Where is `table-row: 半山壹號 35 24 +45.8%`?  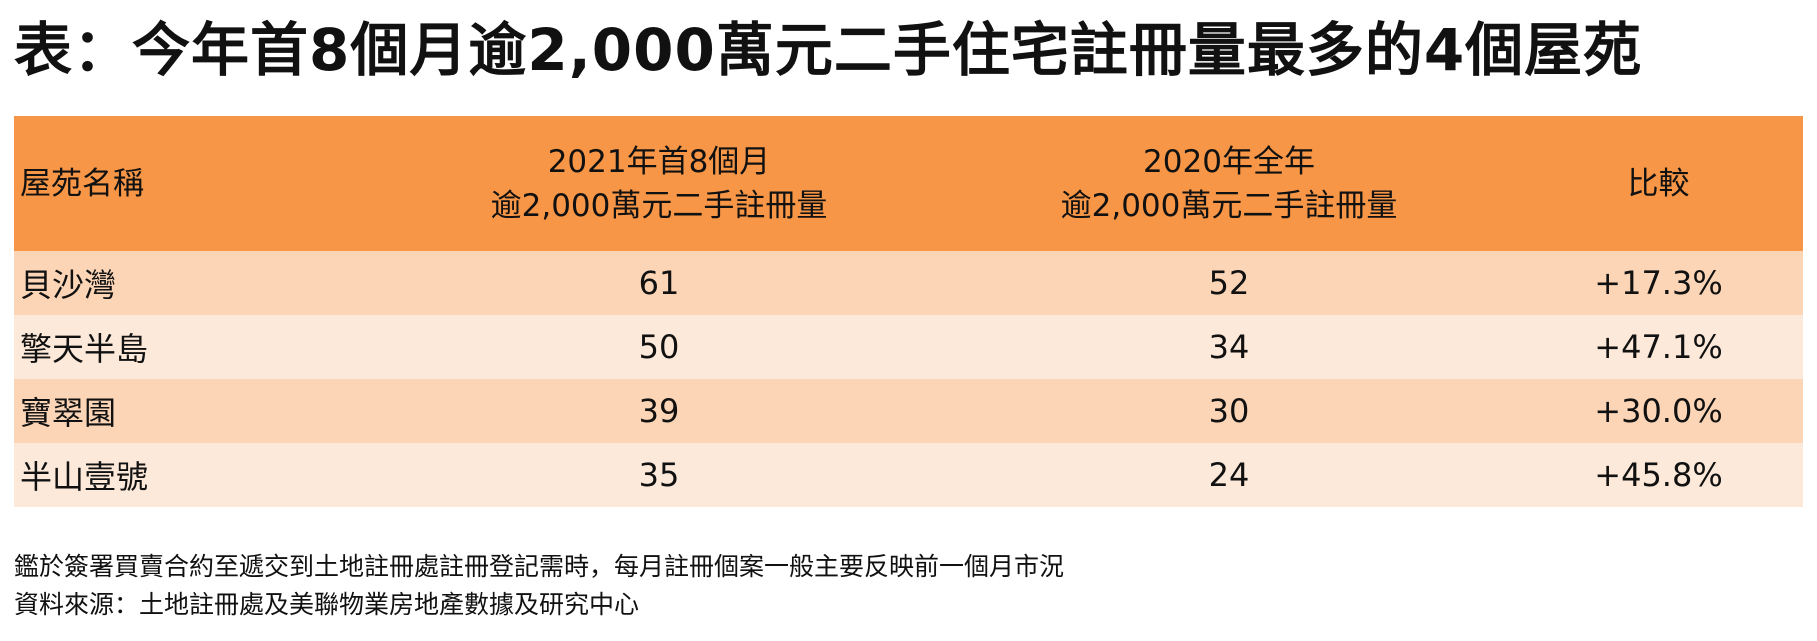 table-row: 半山壹號 35 24 +45.8% is located at coordinates (908, 475).